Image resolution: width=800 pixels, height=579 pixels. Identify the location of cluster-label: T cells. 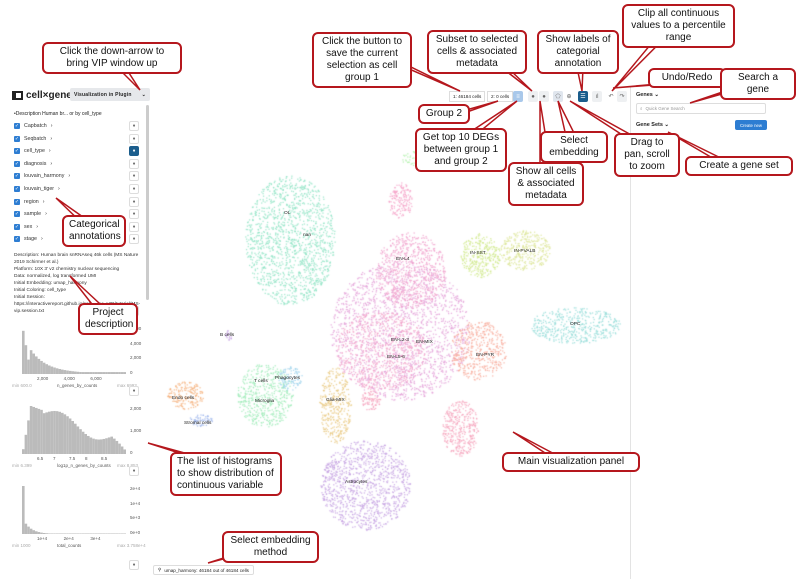
(261, 381).